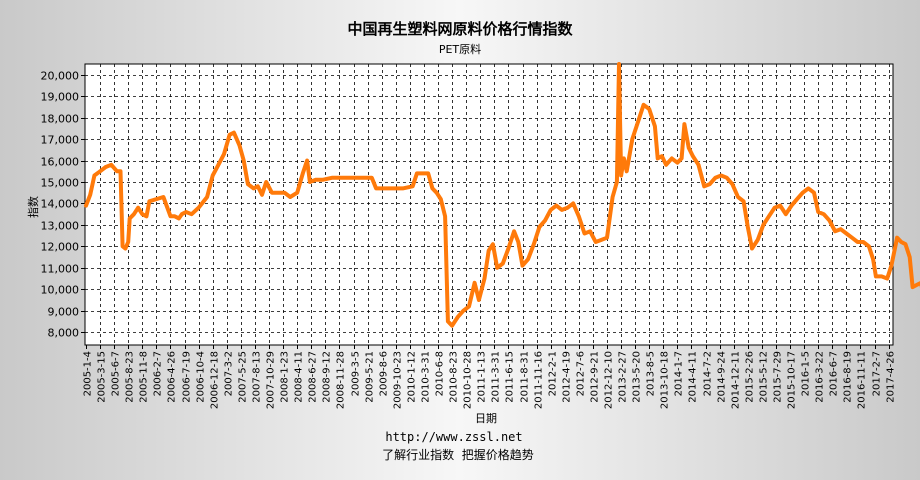  Describe the element at coordinates (693, 377) in the screenshot. I see `x-tick-label: 2014-4-11` at that location.